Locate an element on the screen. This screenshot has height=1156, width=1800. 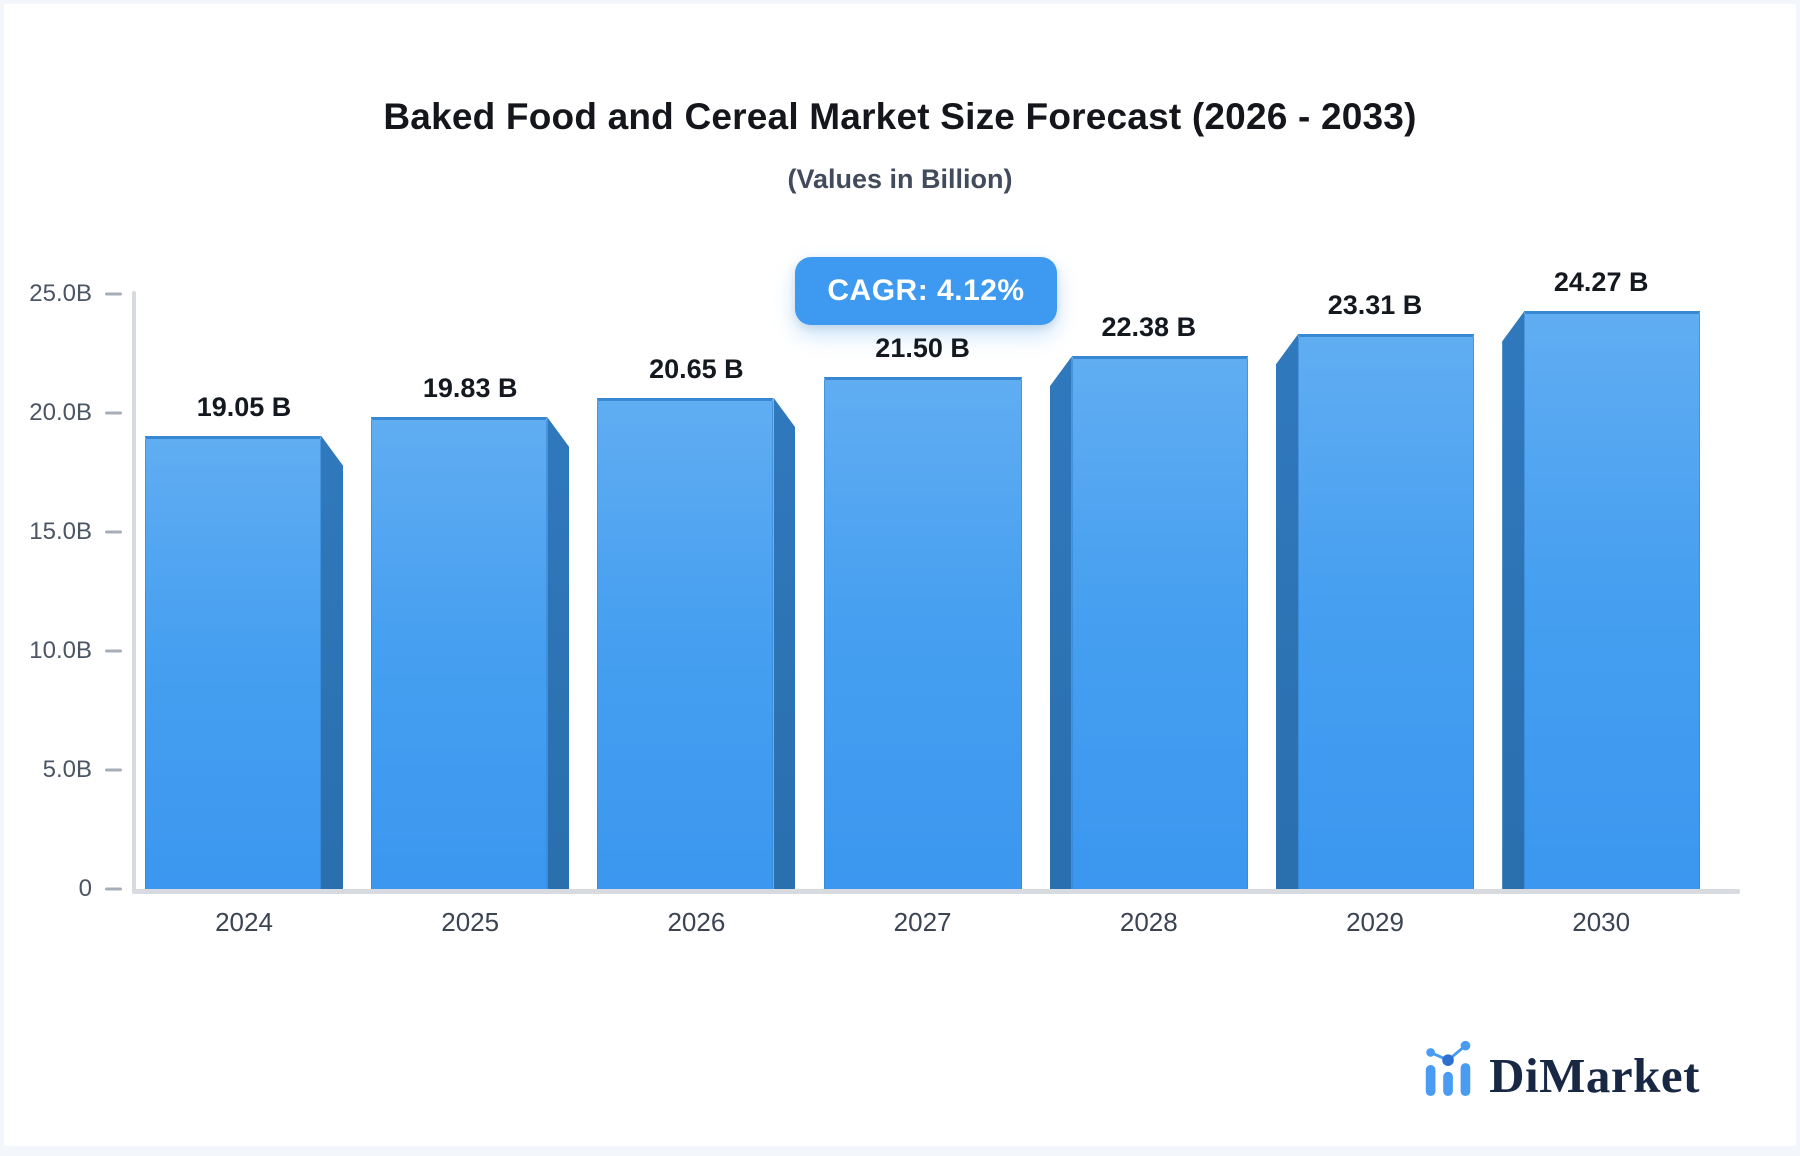
y-axis-tick-label: 25.0B is located at coordinates (60, 293).